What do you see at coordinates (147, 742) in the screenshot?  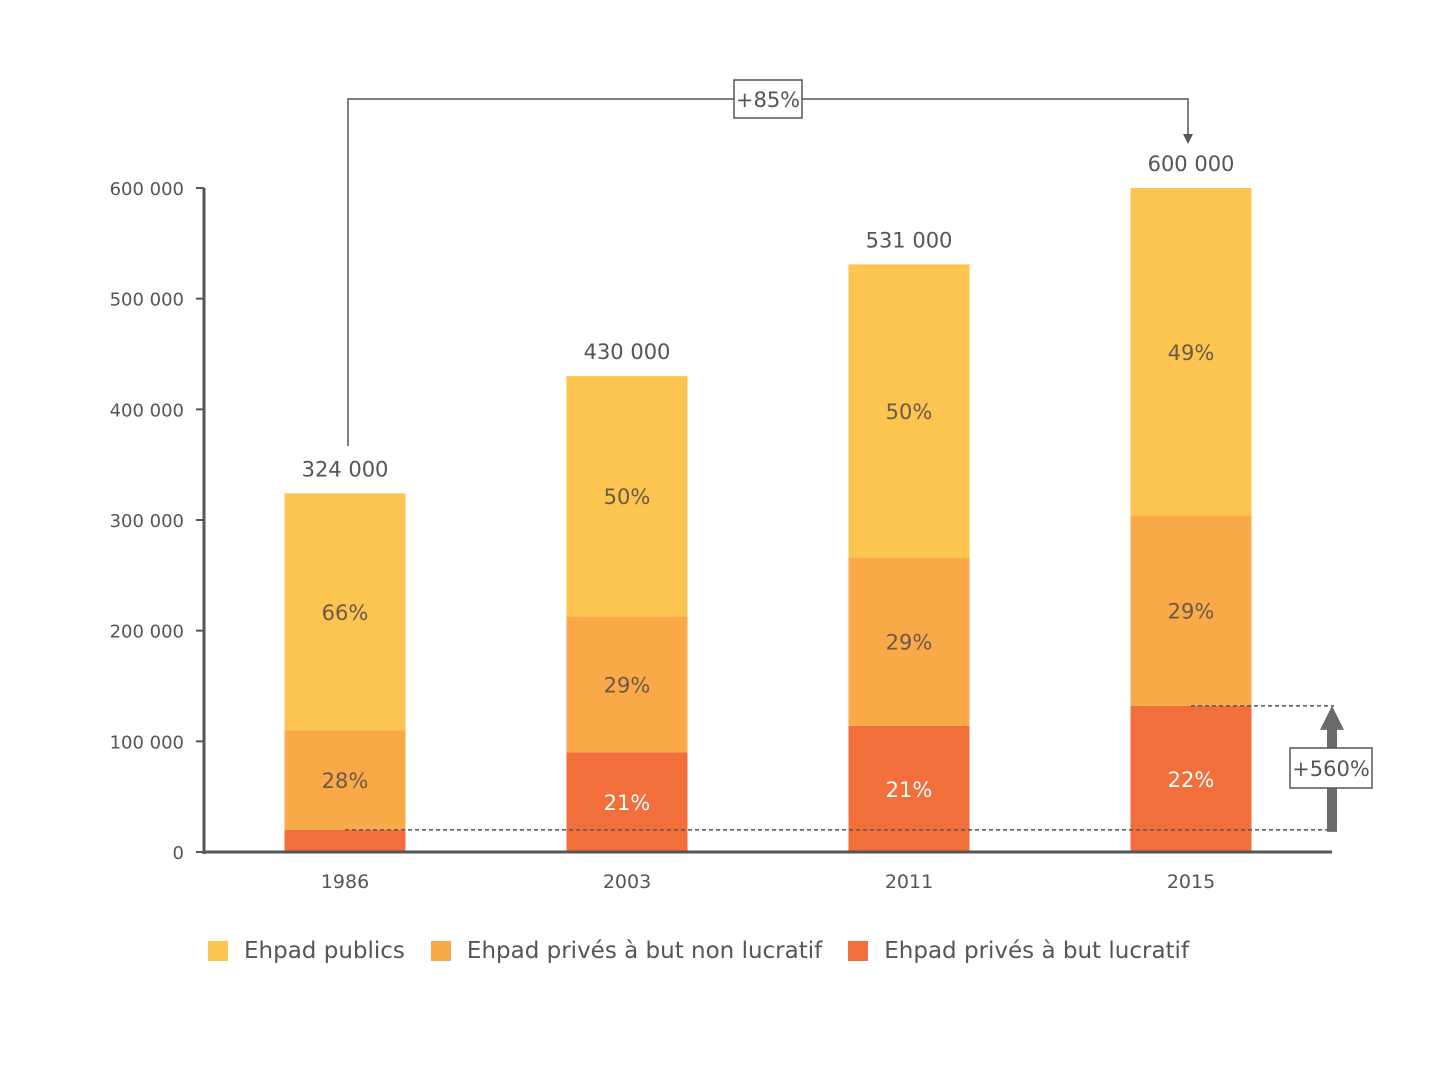 I see `y-tick-label: 100 000` at bounding box center [147, 742].